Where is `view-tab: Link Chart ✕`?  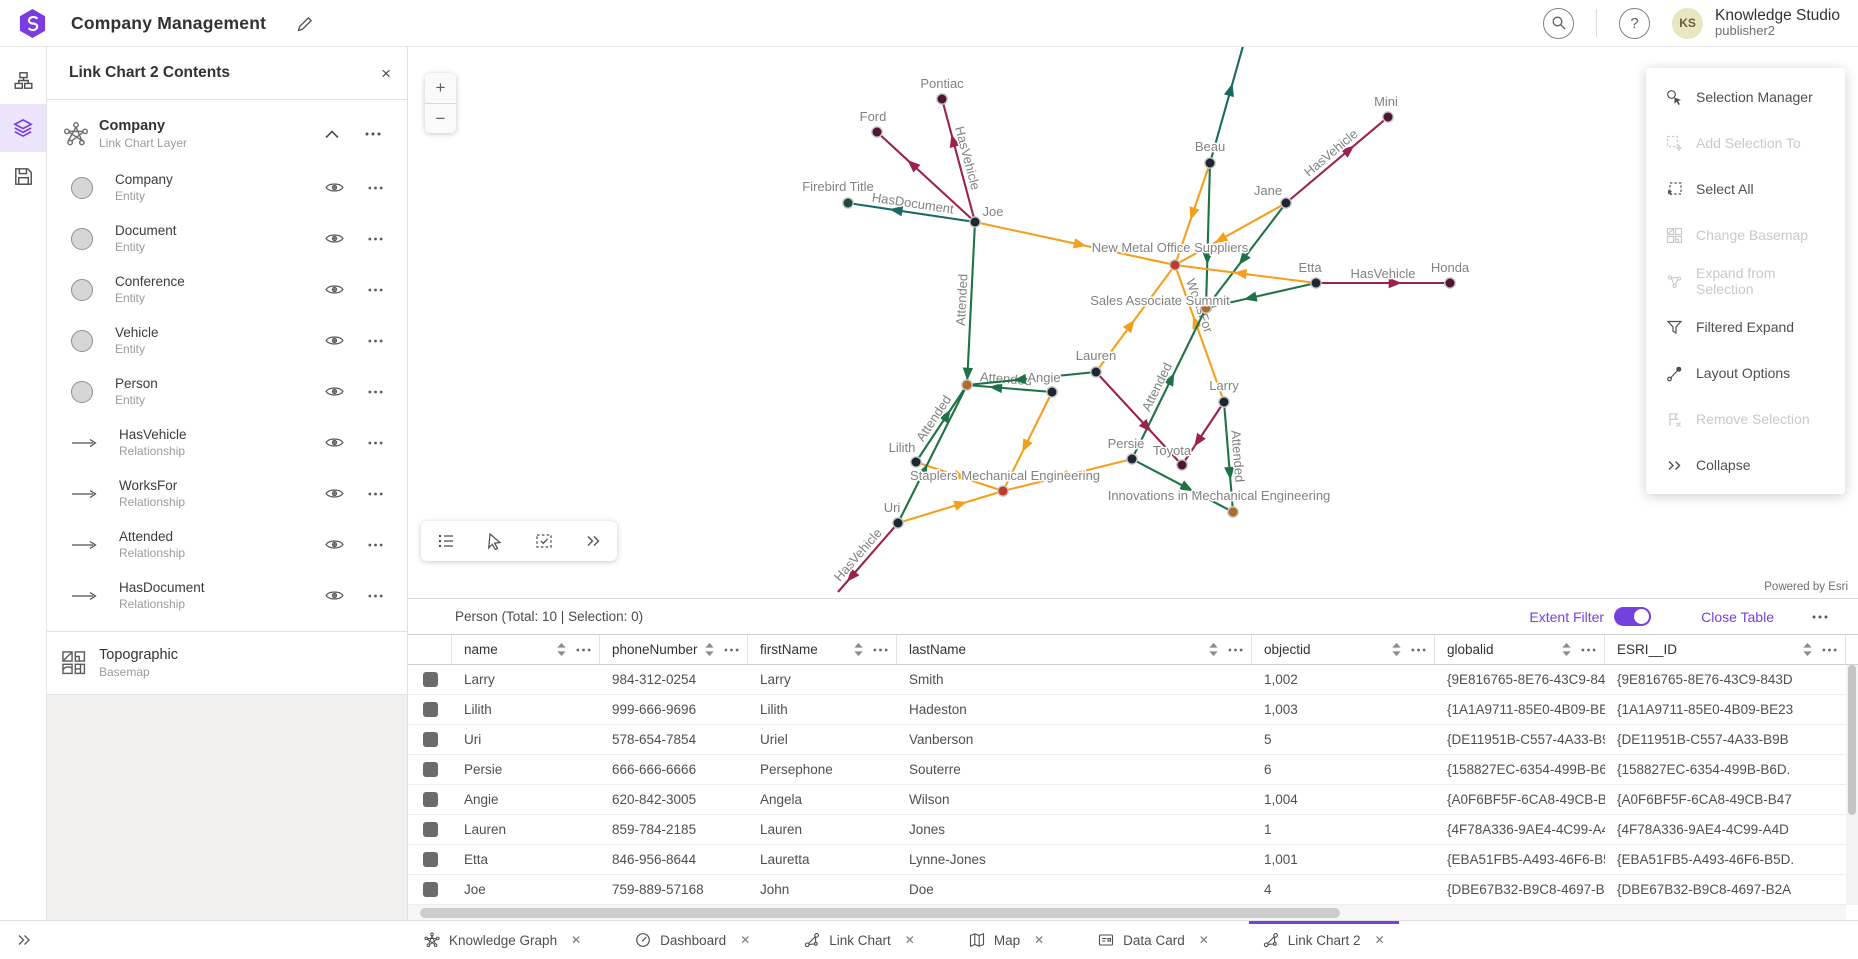 view-tab: Link Chart ✕ is located at coordinates (859, 940).